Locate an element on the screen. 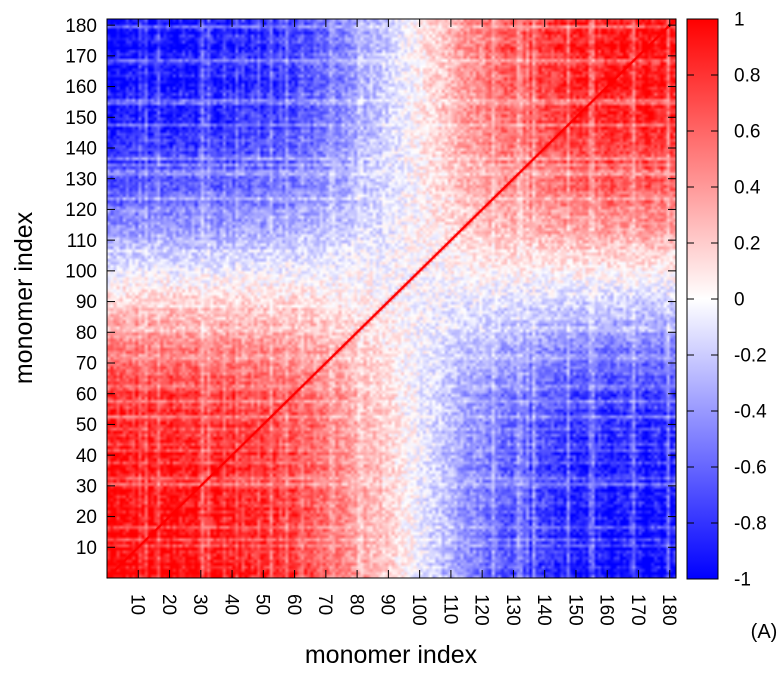 The height and width of the screenshot is (680, 782). x-tick-label: 10 is located at coordinates (137, 604).